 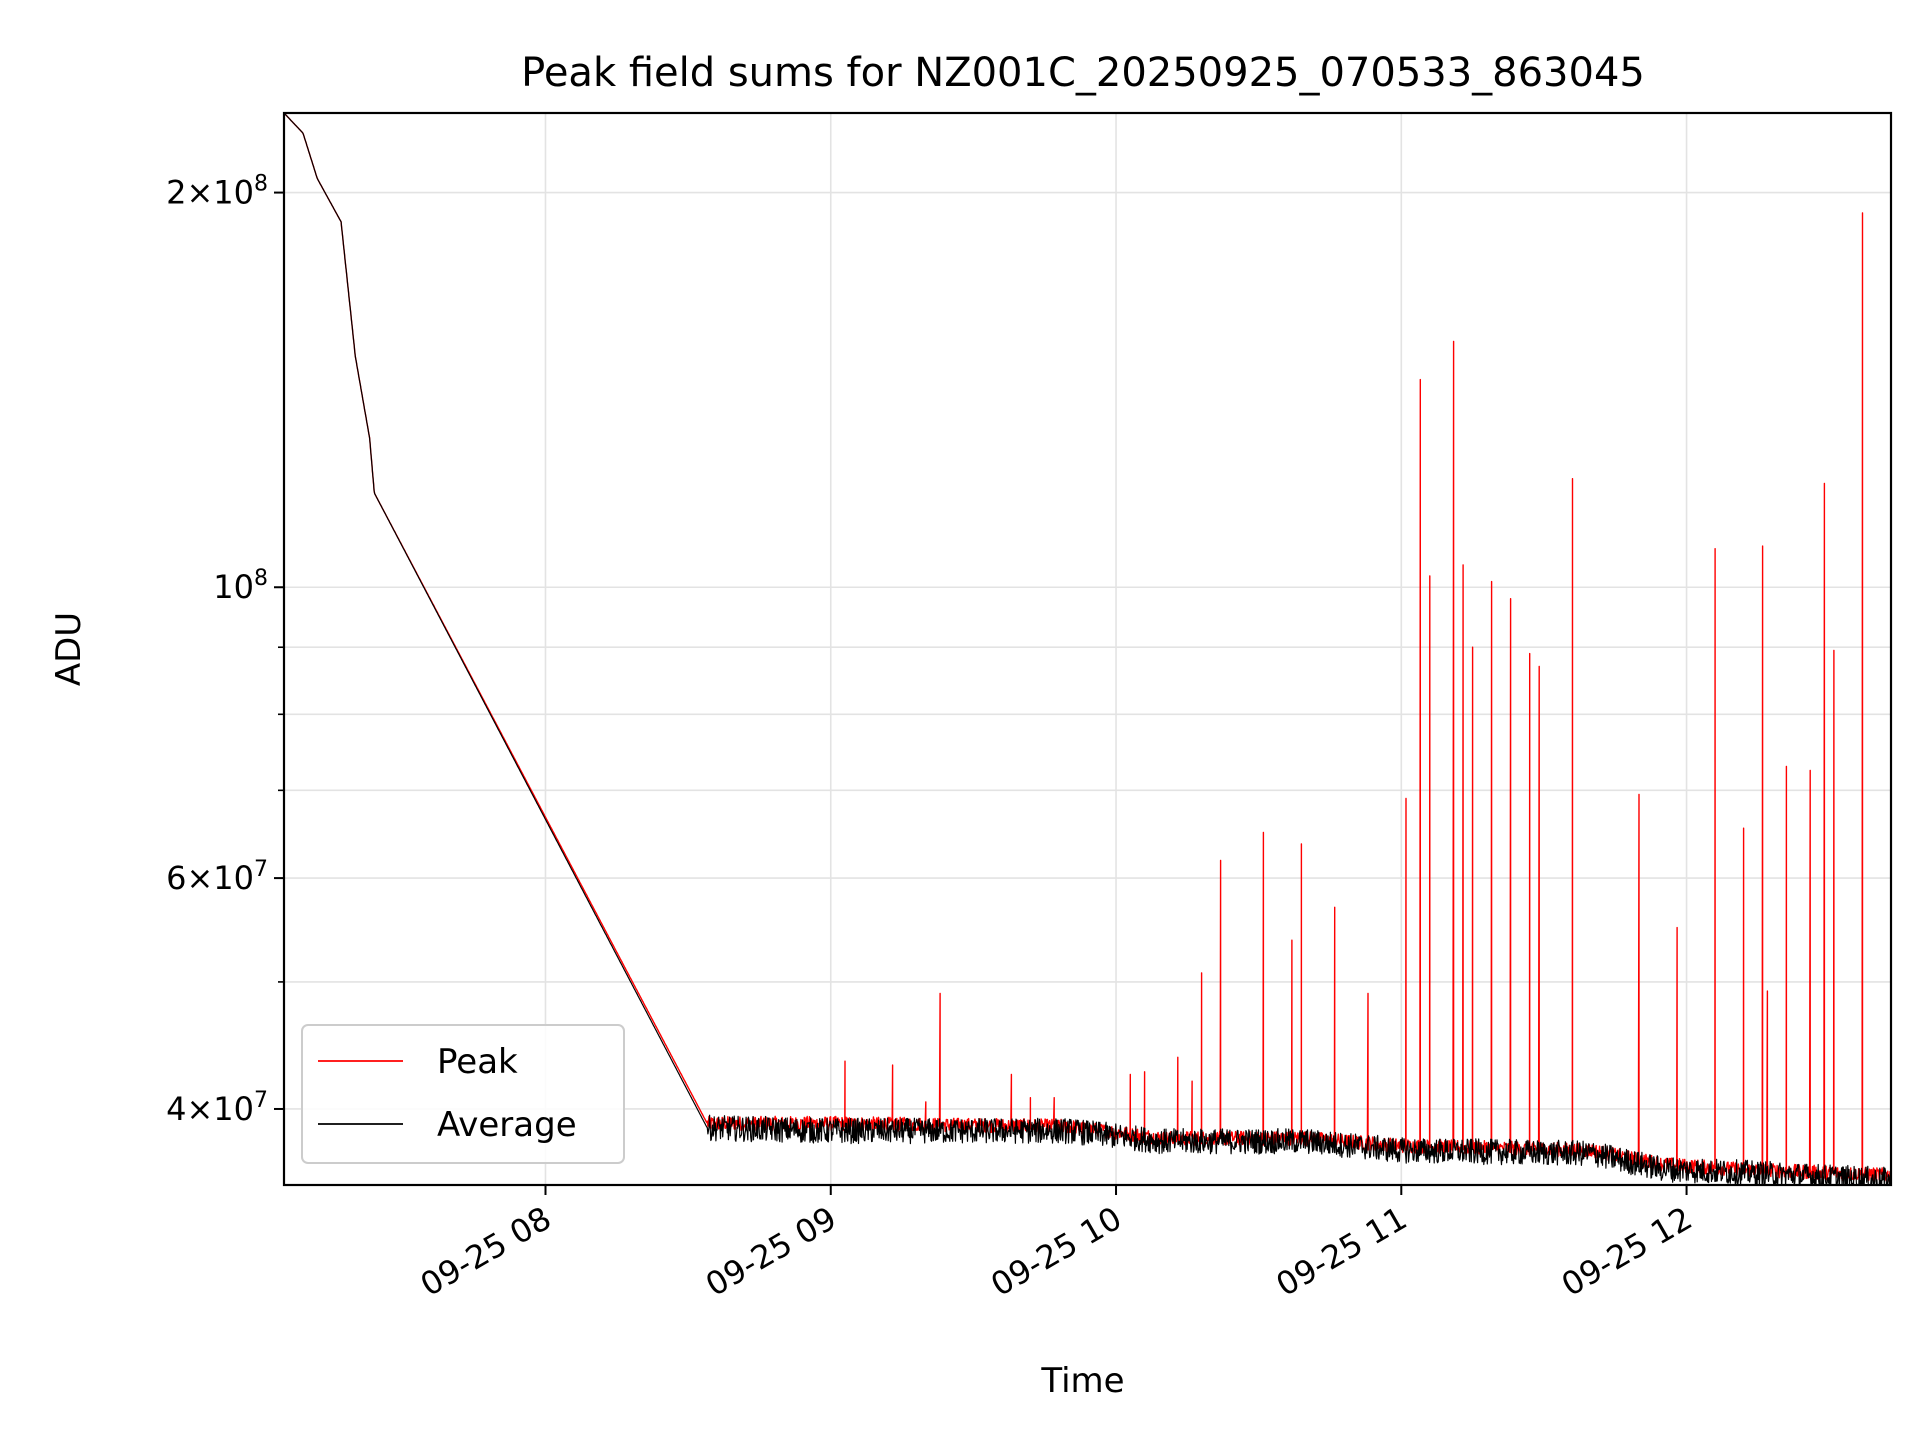 I want to click on x-tick-label: 09-25 08, so click(x=486, y=1251).